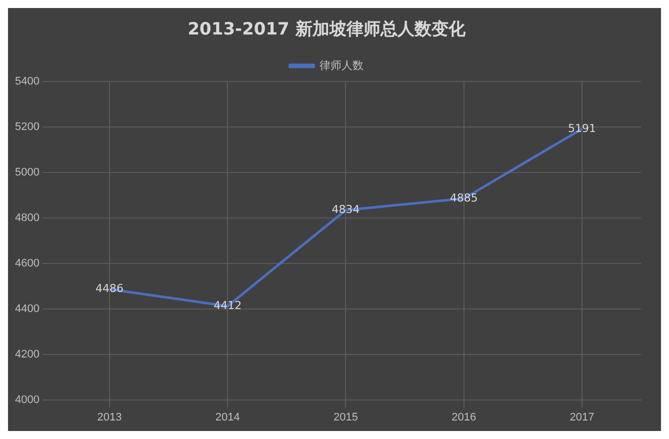  What do you see at coordinates (27, 126) in the screenshot?
I see `y-tick-label: 5200` at bounding box center [27, 126].